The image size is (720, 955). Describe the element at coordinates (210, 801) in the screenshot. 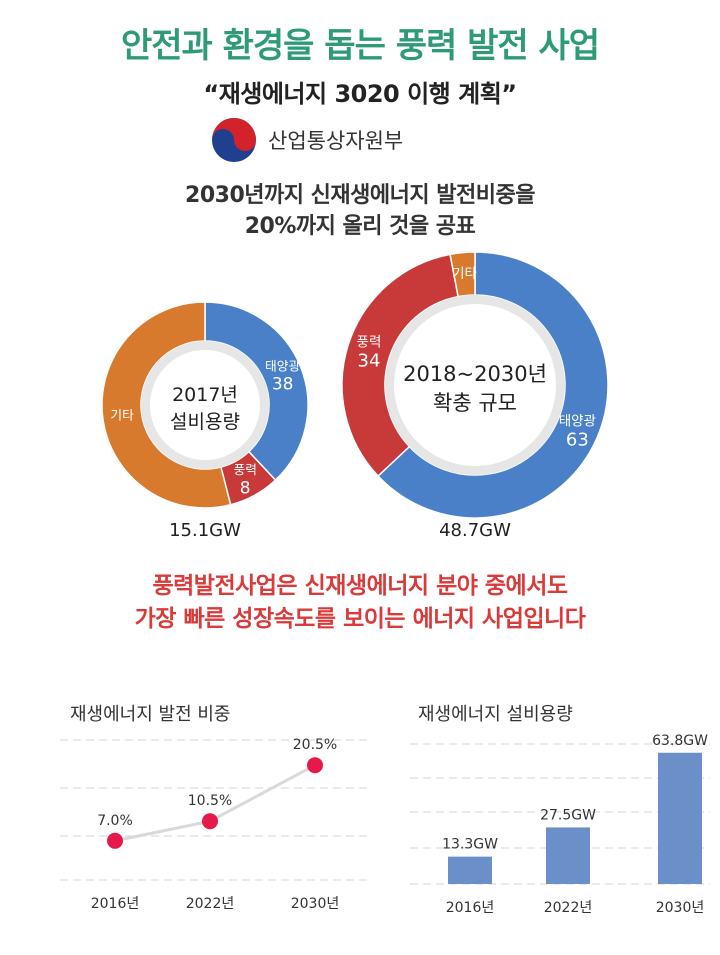

I see `point-value-label: 10.5%` at that location.